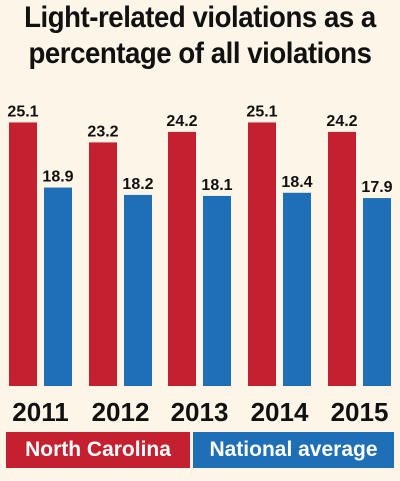  What do you see at coordinates (23, 254) in the screenshot?
I see `bar-north-carolina-2011` at bounding box center [23, 254].